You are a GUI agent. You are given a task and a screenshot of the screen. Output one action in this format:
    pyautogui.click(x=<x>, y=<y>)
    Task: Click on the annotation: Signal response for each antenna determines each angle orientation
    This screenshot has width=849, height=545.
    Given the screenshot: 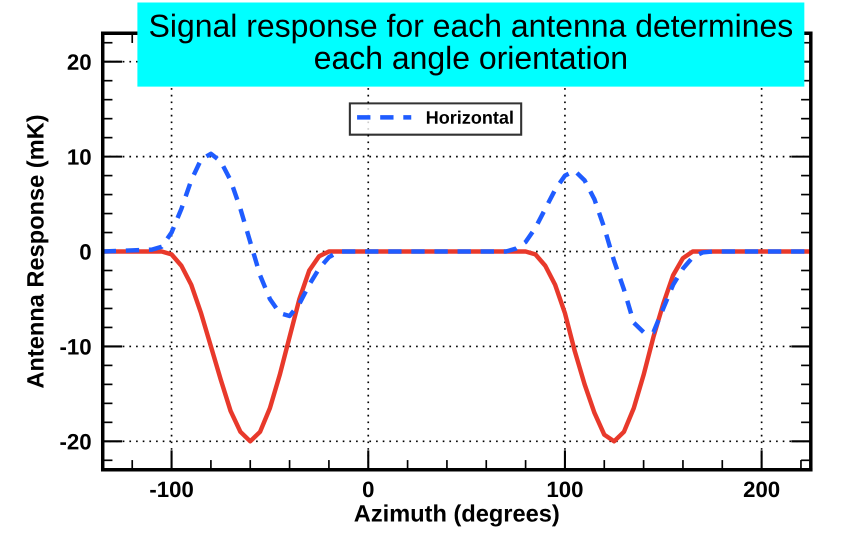 What is the action you would take?
    pyautogui.click(x=471, y=45)
    